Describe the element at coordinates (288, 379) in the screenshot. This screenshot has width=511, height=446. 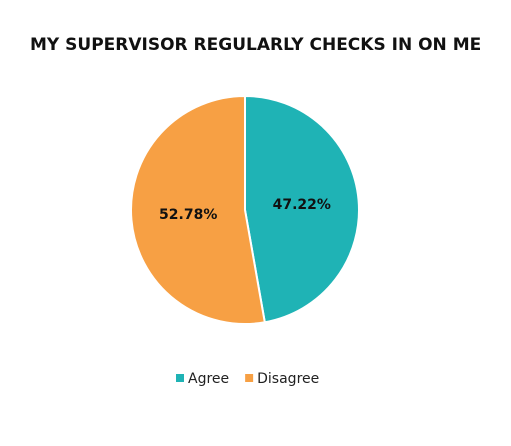
I see `legend-label: Disagree` at that location.